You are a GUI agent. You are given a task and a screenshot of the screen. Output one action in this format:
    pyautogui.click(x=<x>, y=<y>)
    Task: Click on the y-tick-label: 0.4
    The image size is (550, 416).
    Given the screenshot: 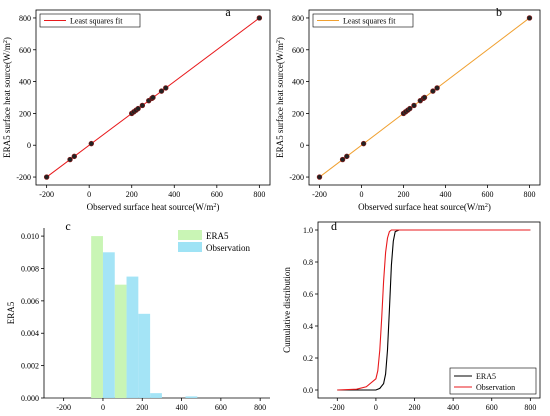 What is the action you would take?
    pyautogui.click(x=308, y=326)
    